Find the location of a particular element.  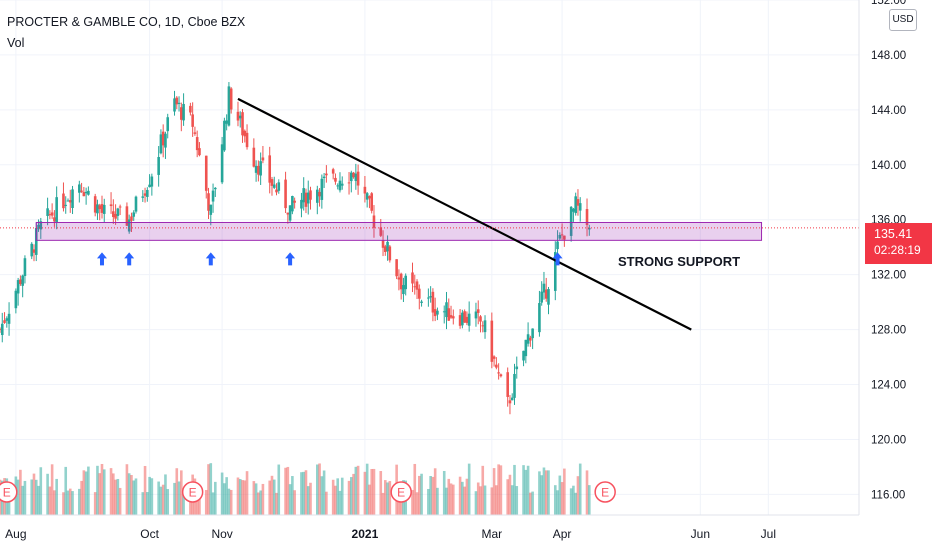

price-tick: 124.00 is located at coordinates (888, 386).